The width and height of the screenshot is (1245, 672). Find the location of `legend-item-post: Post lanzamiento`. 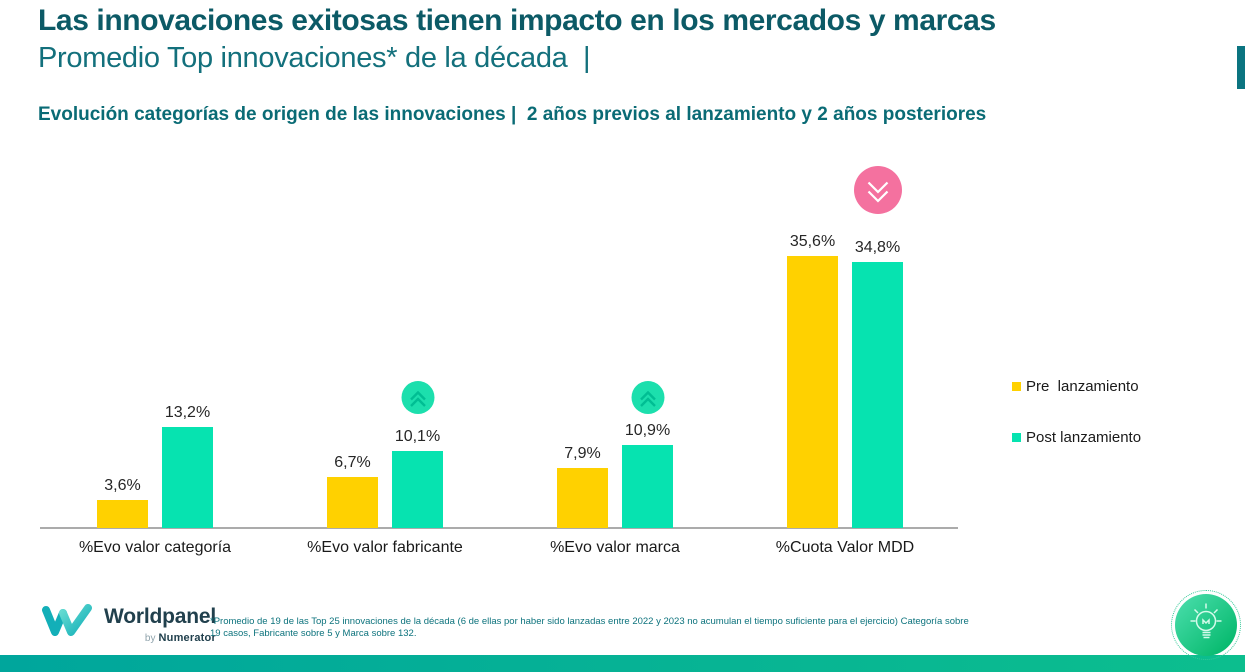

legend-item-post: Post lanzamiento is located at coordinates (1076, 437).